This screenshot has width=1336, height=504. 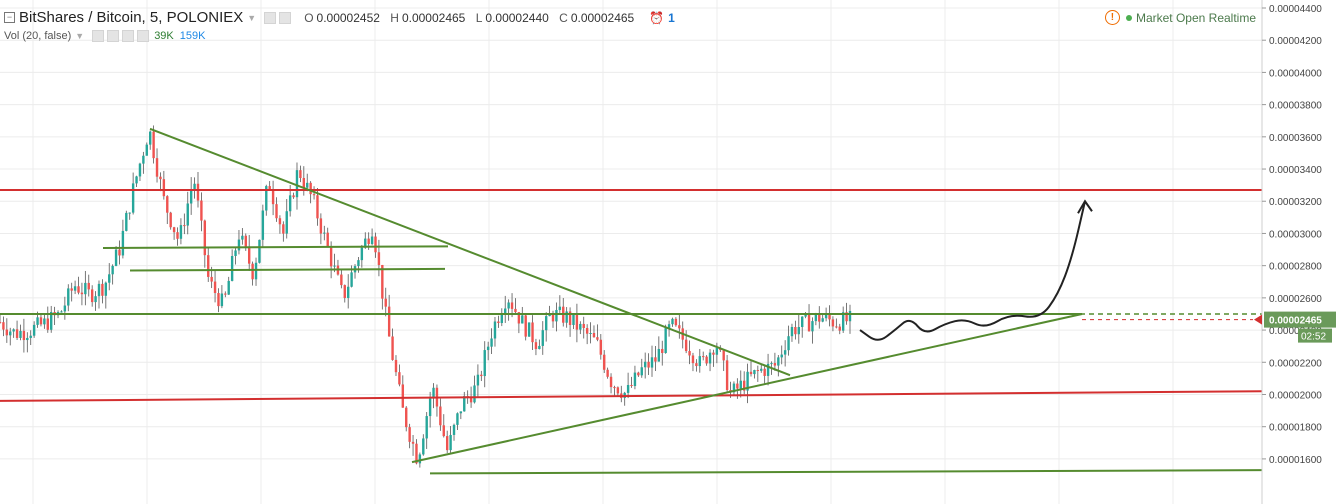 What do you see at coordinates (98, 36) in the screenshot?
I see `eye-icon` at bounding box center [98, 36].